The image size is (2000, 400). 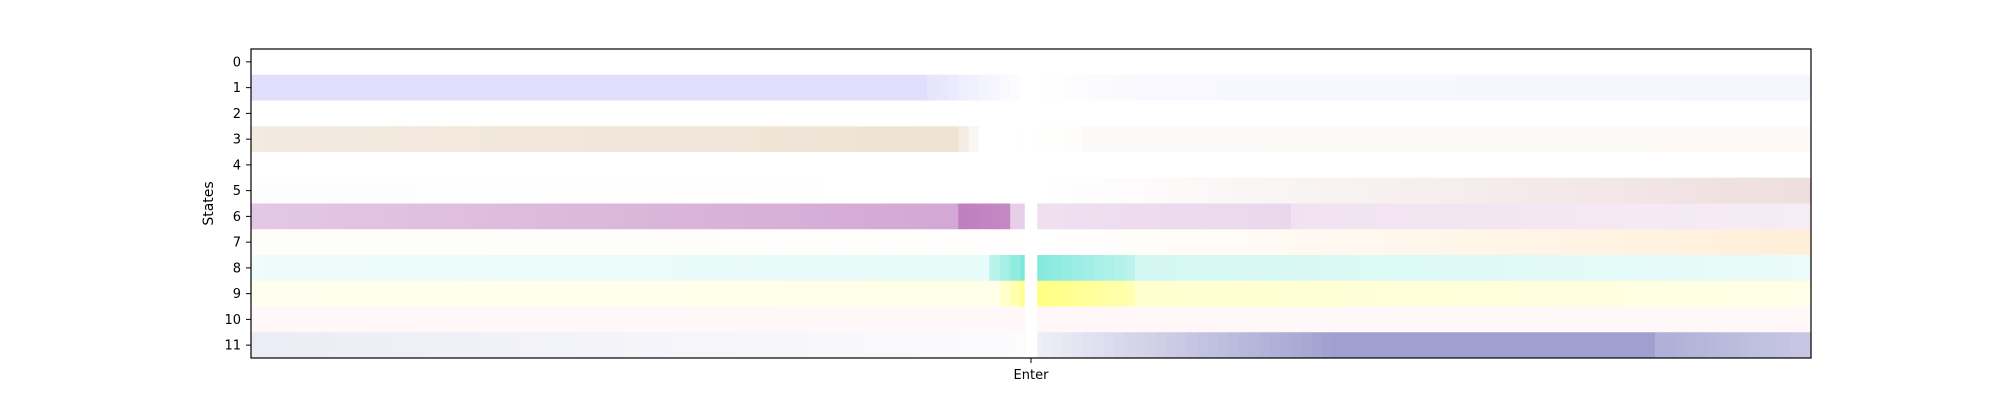 I want to click on y-tick-label: 10, so click(x=232, y=320).